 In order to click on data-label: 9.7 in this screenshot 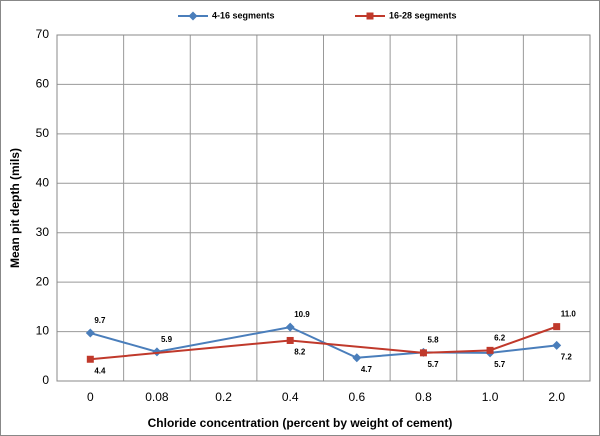, I will do `click(100, 320)`.